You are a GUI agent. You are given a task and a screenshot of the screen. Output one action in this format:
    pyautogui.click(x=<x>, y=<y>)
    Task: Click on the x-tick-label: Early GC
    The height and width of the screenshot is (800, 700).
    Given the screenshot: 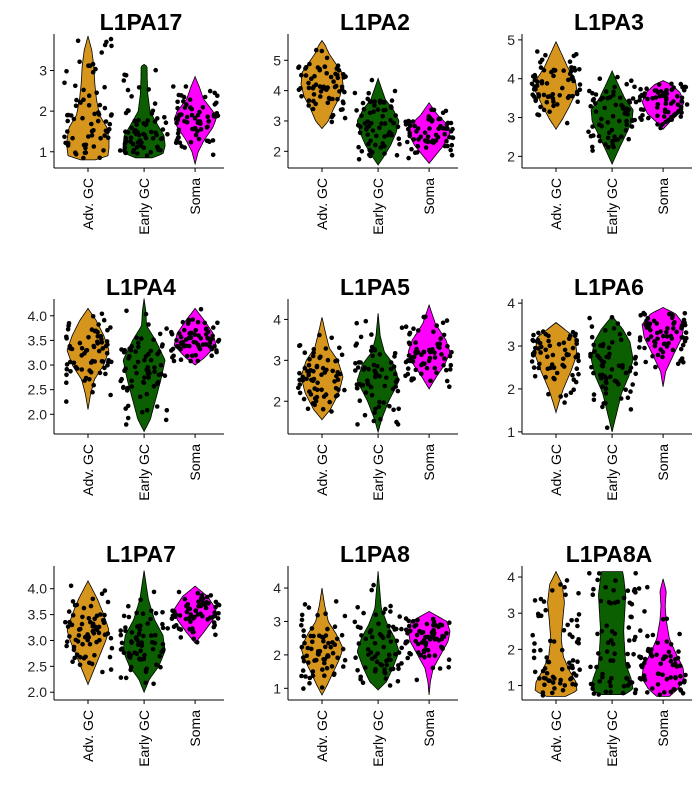 What is the action you would take?
    pyautogui.click(x=612, y=472)
    